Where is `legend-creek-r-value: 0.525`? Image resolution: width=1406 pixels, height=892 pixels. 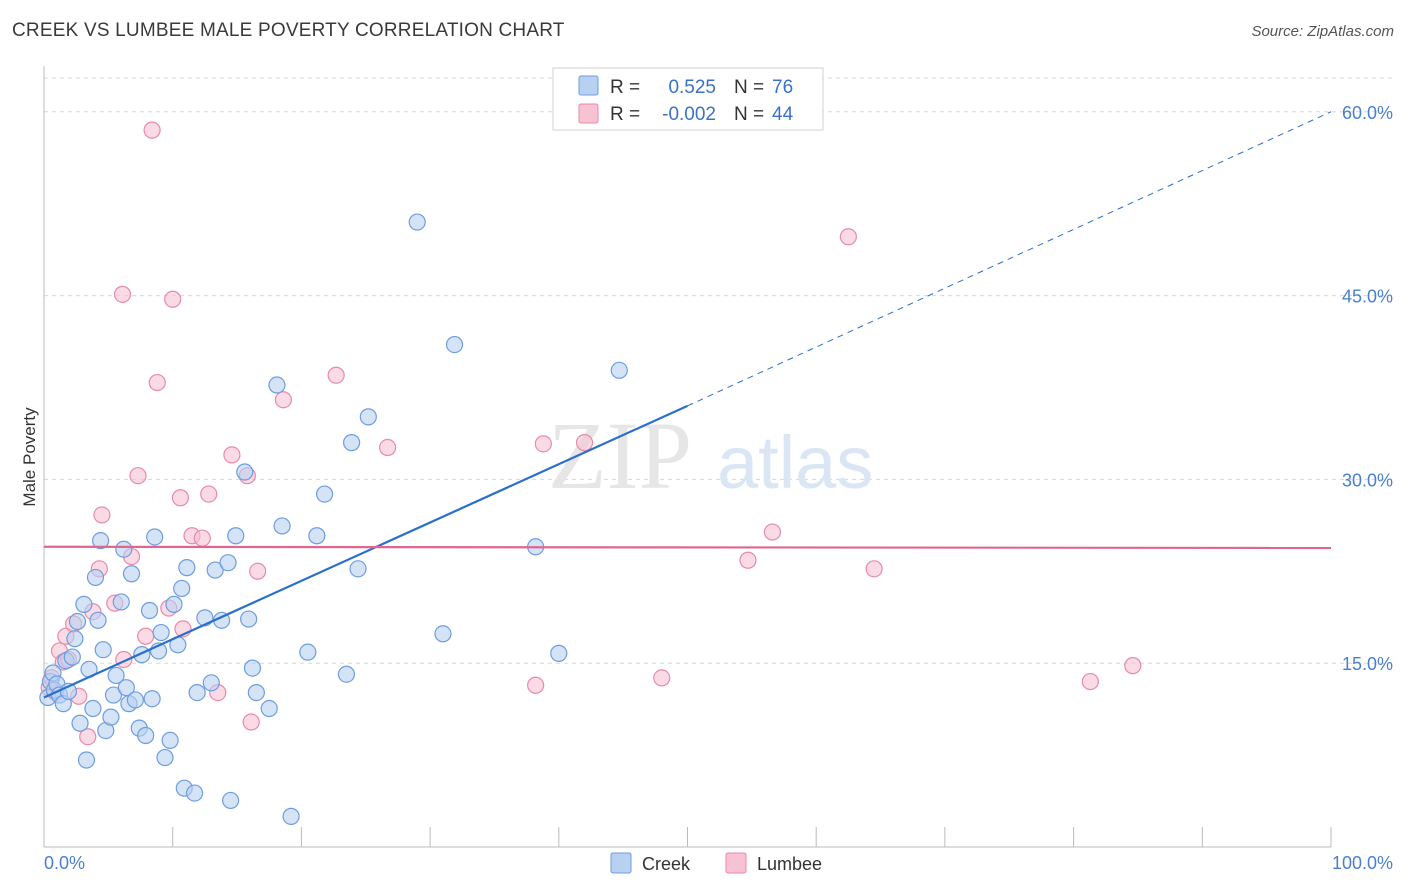 legend-creek-r-value: 0.525 is located at coordinates (692, 87).